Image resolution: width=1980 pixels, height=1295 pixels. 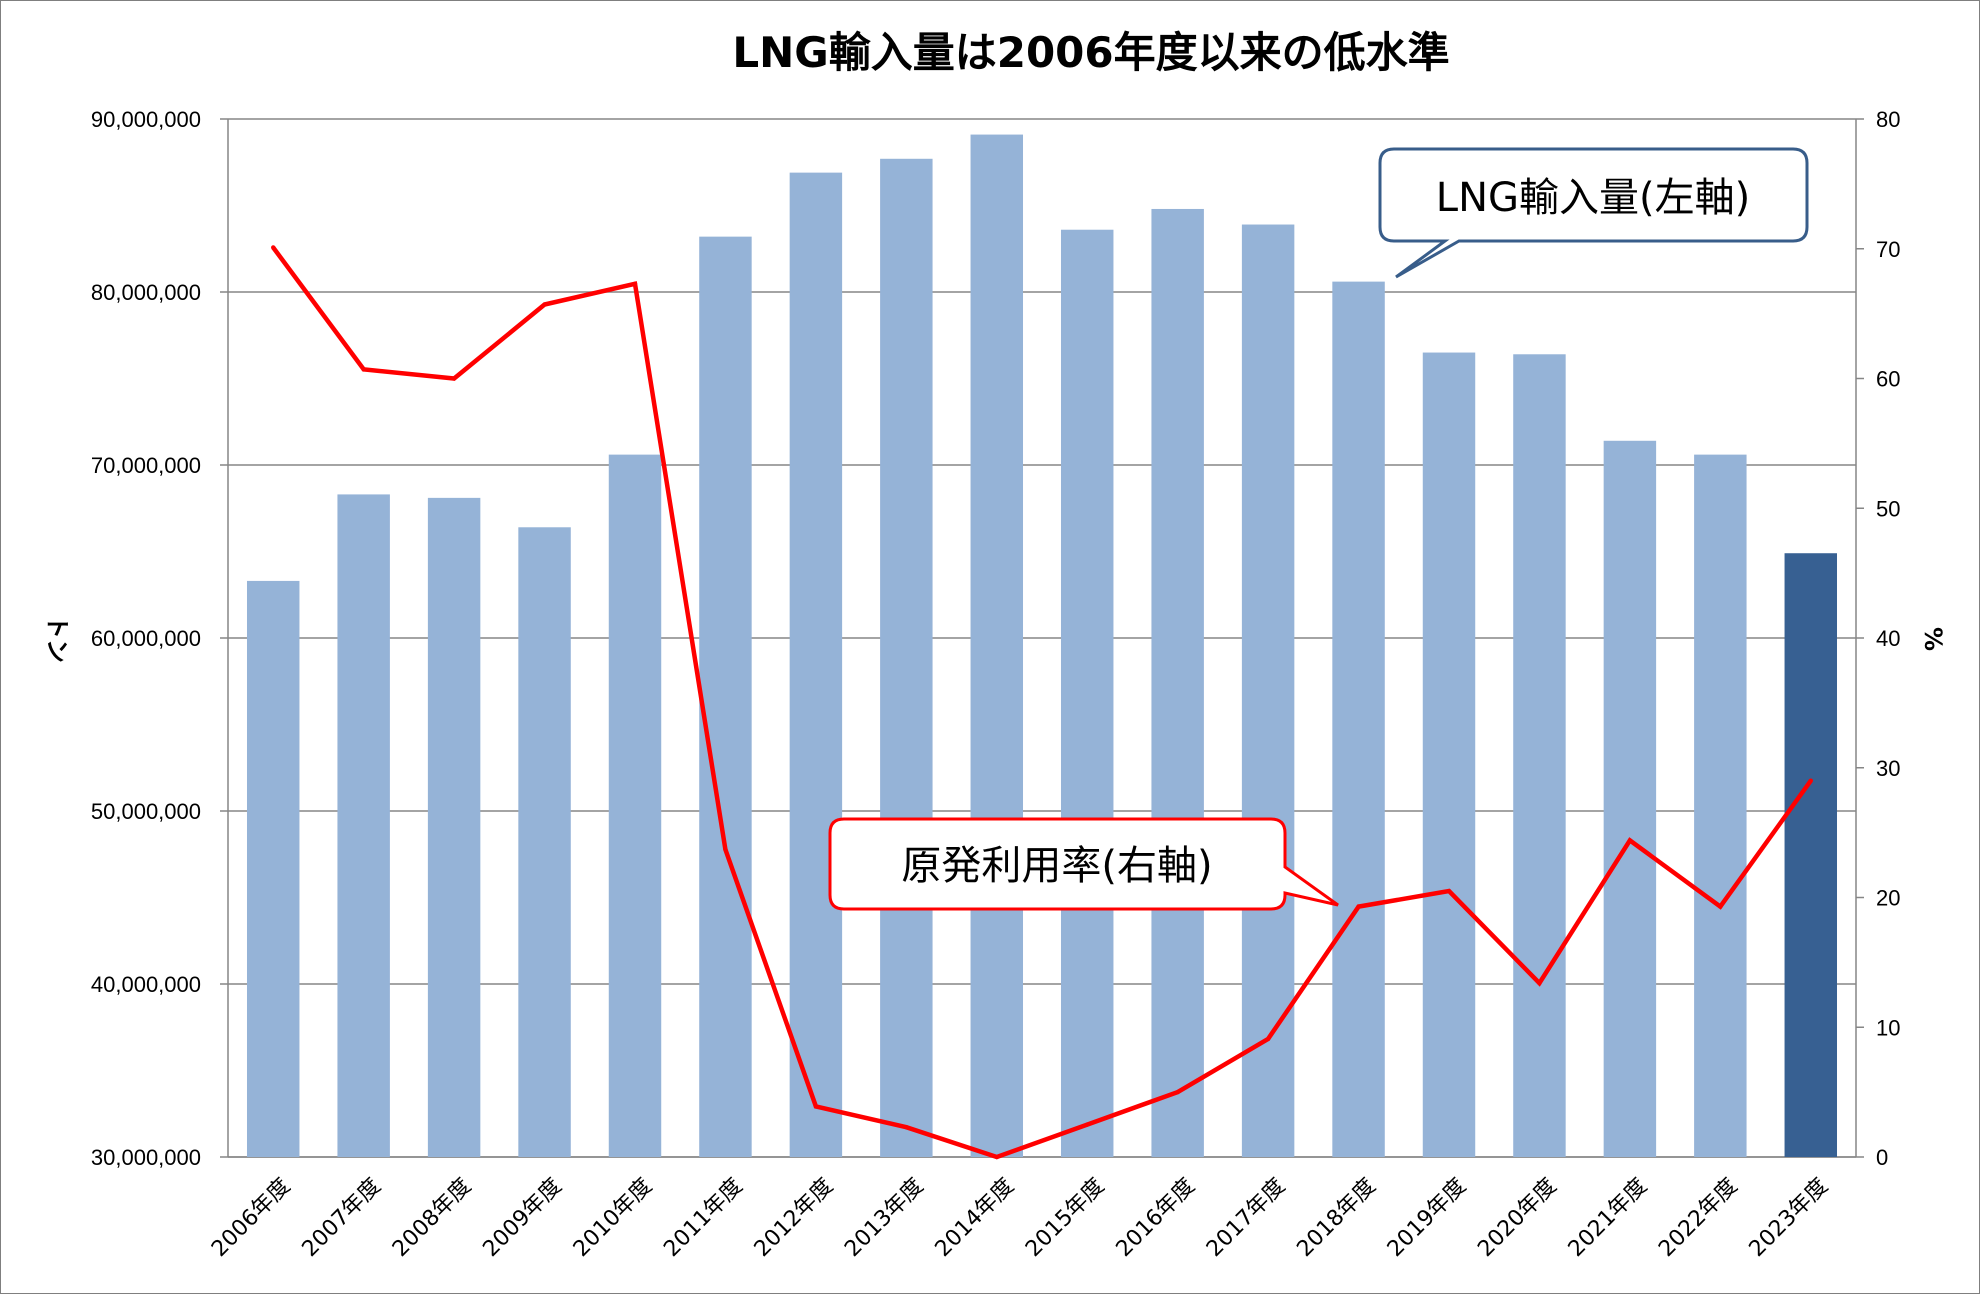 What do you see at coordinates (1358, 906) in the screenshot?
I see `point-nuclear-2018年度` at bounding box center [1358, 906].